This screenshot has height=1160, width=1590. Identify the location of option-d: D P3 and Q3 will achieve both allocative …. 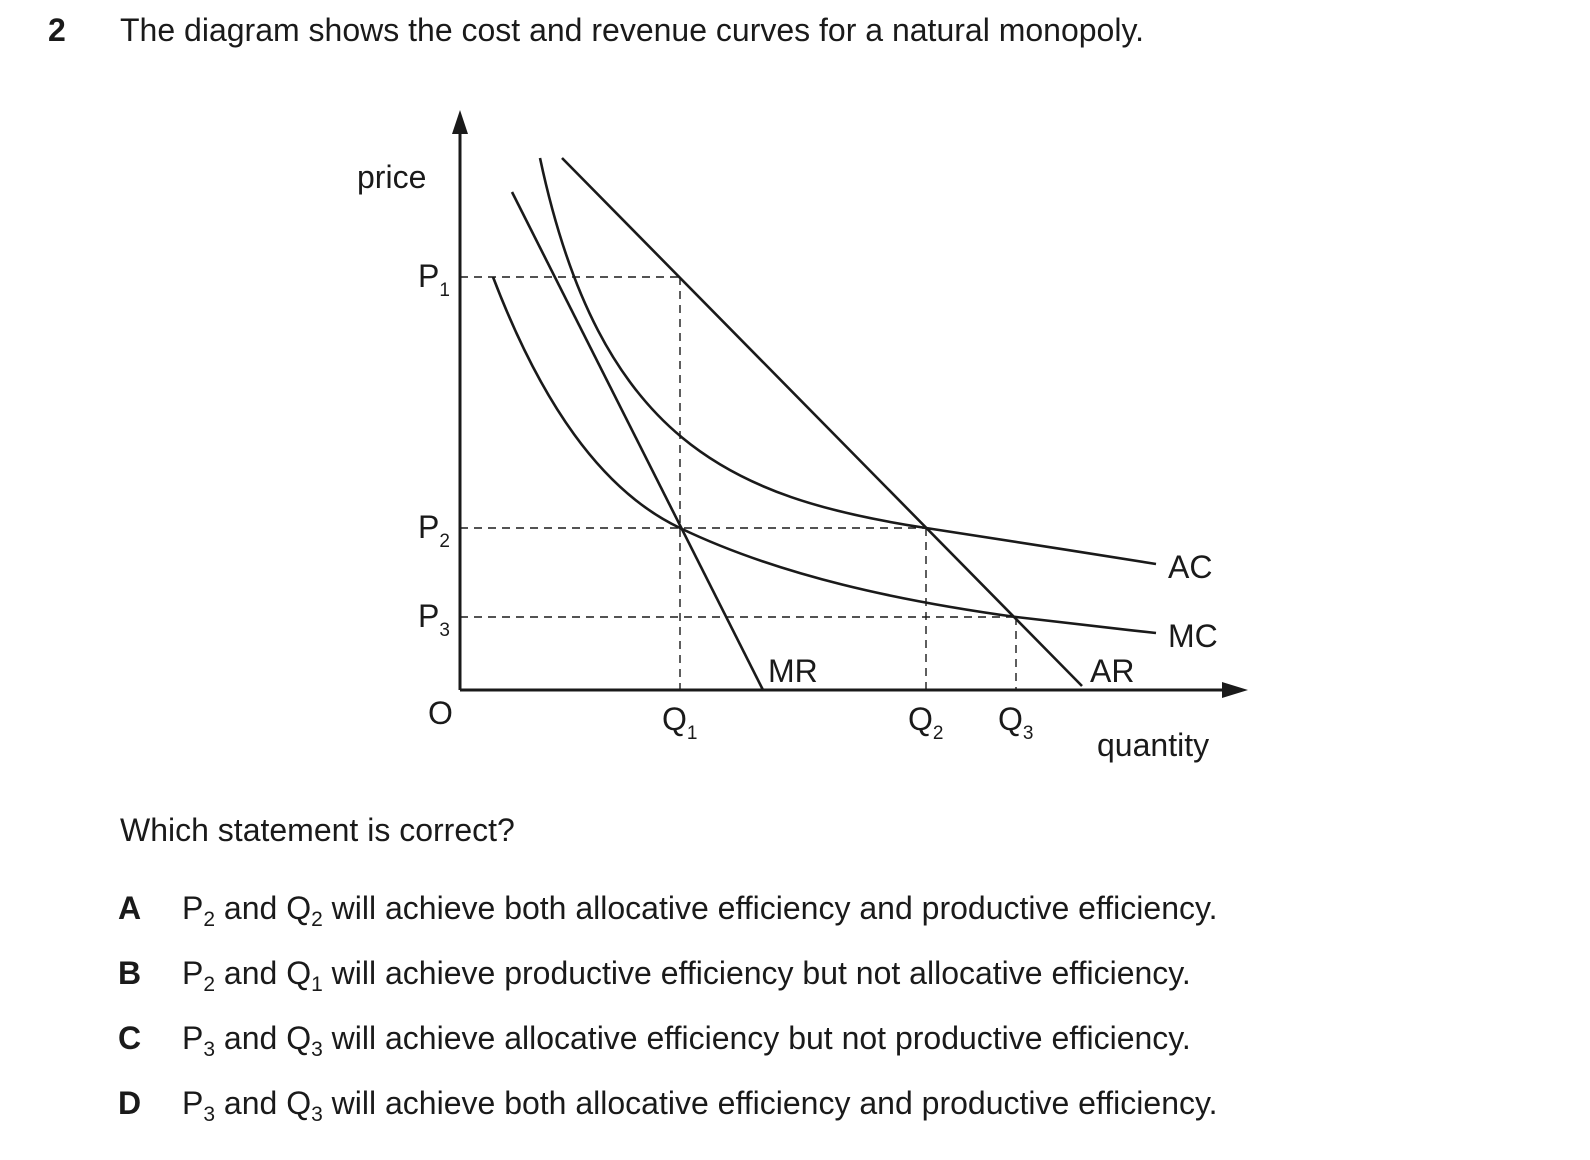
(668, 1105).